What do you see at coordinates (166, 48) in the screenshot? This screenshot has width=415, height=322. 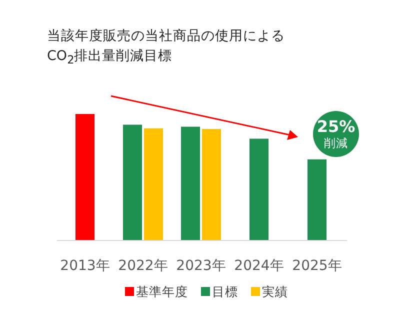 I see `chart-title: 当該年度販売の当社商品の使用による CO$_{2}$排出量削減目標` at bounding box center [166, 48].